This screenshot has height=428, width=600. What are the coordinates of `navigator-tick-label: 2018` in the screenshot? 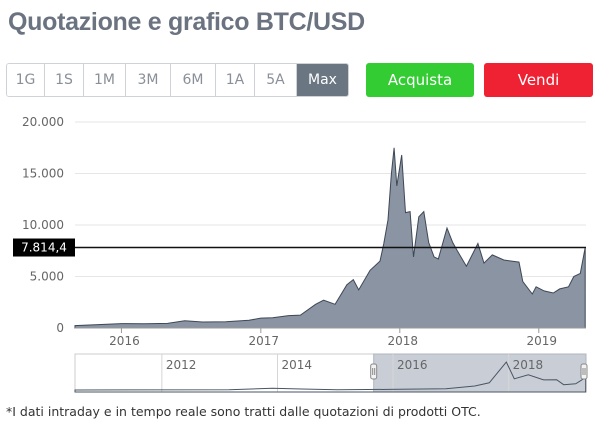 It's located at (528, 365).